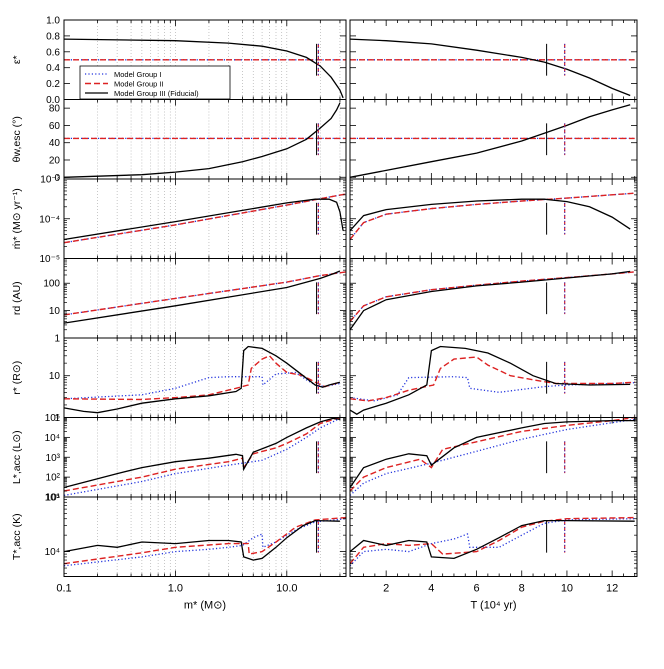  Describe the element at coordinates (17, 139) in the screenshot. I see `y-axis-label: θw,esc (°)` at that location.